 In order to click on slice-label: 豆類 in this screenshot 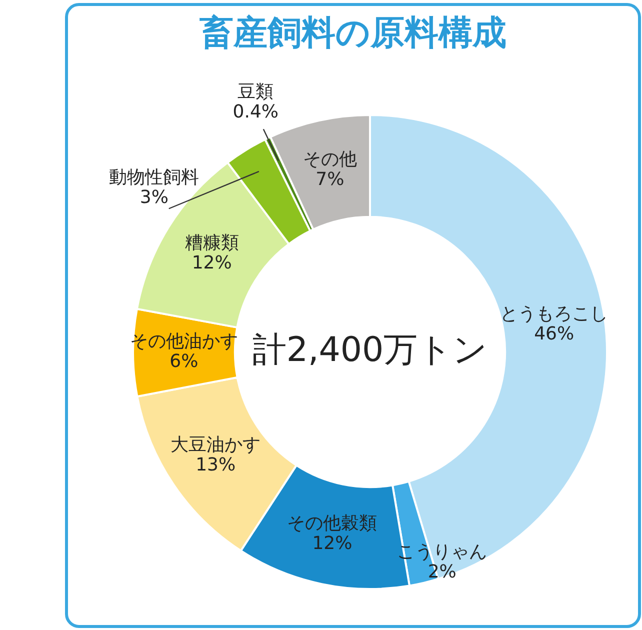, I will do `click(256, 92)`.